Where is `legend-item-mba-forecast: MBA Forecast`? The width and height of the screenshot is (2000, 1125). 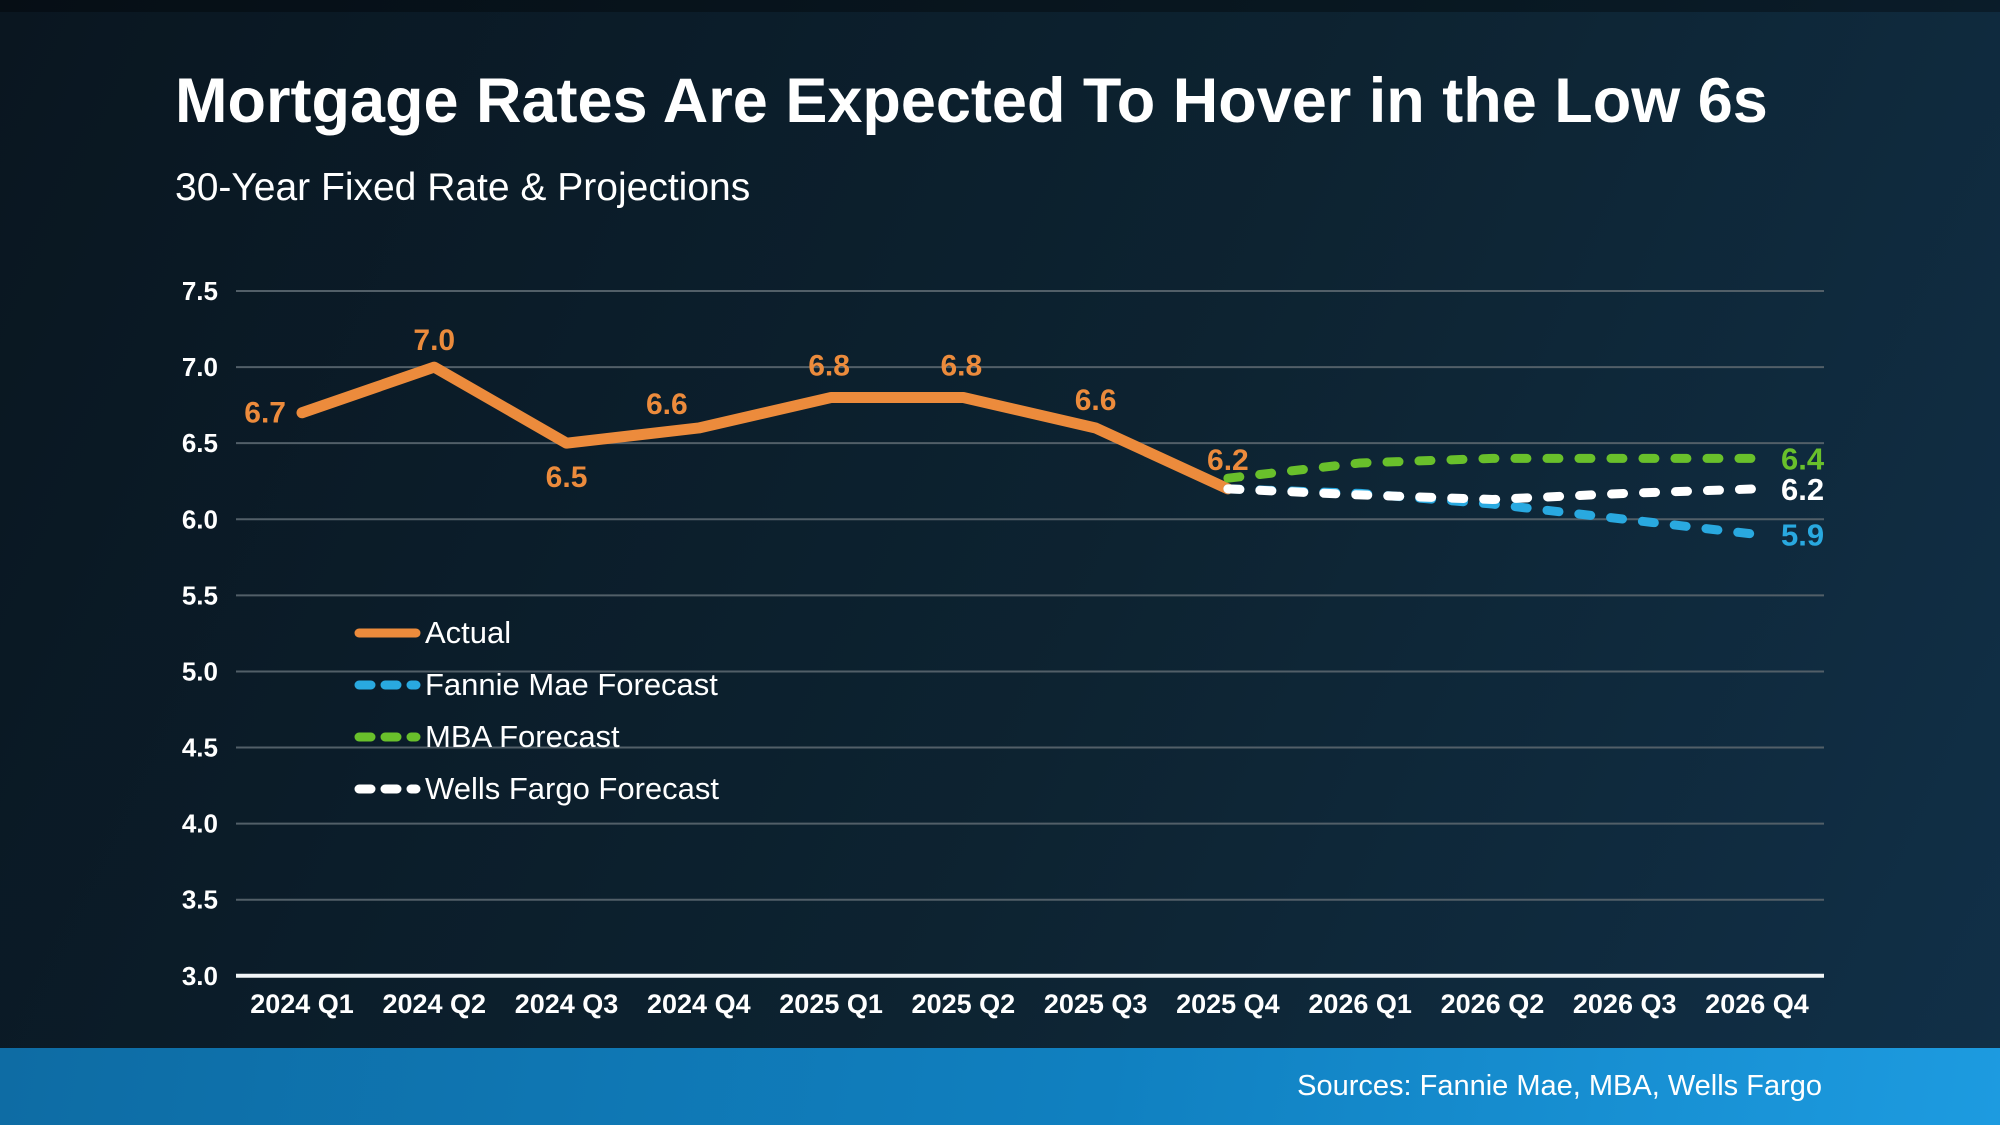
legend-item-mba-forecast: MBA Forecast is located at coordinates (536, 737).